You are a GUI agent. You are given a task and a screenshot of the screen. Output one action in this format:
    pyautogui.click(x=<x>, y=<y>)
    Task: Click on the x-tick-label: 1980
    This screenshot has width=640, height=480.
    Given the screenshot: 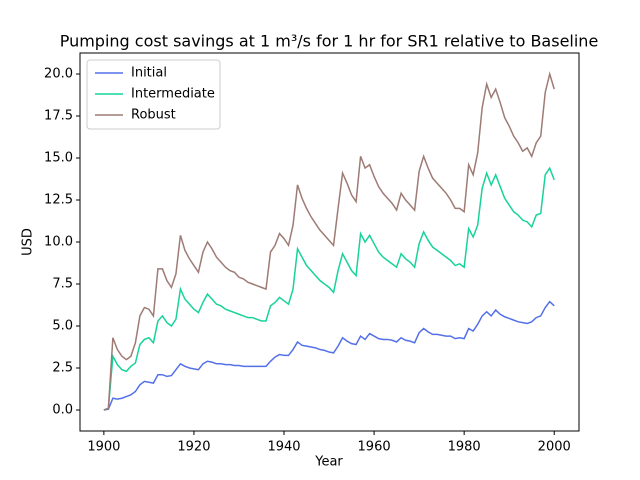 What is the action you would take?
    pyautogui.click(x=464, y=447)
    